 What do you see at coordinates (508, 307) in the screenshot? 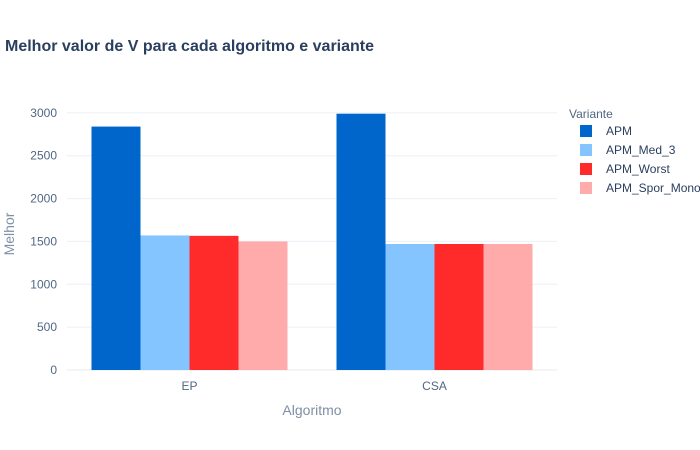
I see `bar-apm-spor-mono-csa` at bounding box center [508, 307].